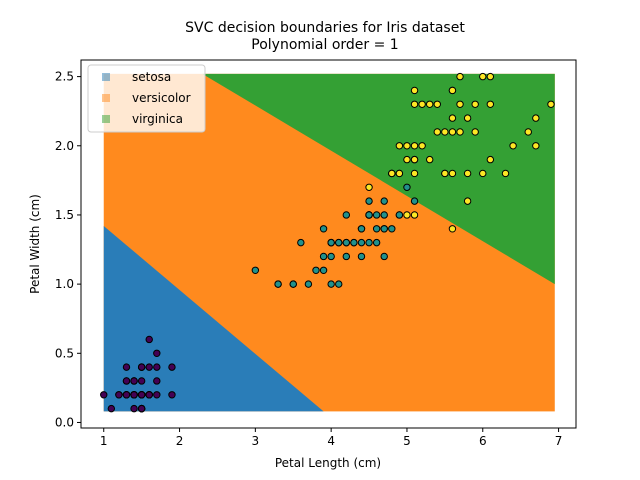 Image resolution: width=640 pixels, height=480 pixels. I want to click on y-tick-label: 0.5, so click(64, 353).